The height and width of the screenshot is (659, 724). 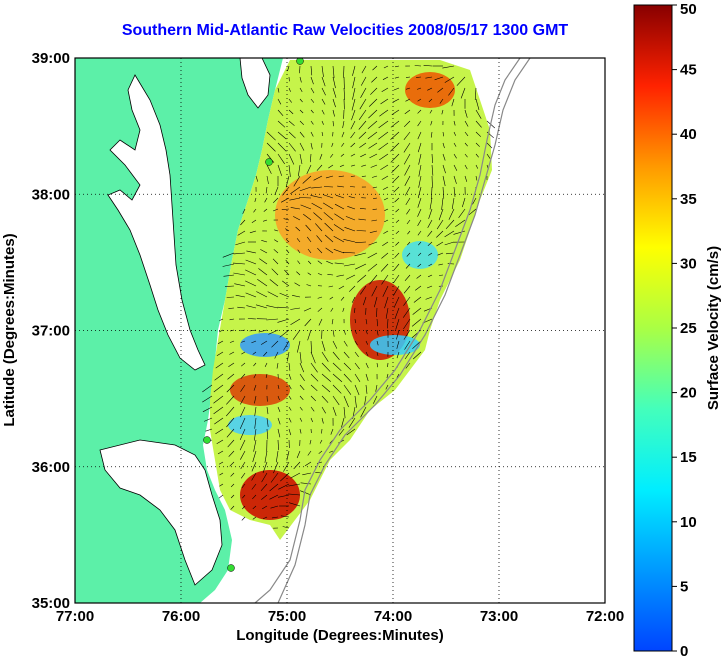 What do you see at coordinates (688, 393) in the screenshot?
I see `colorbar-tick-label: 20` at bounding box center [688, 393].